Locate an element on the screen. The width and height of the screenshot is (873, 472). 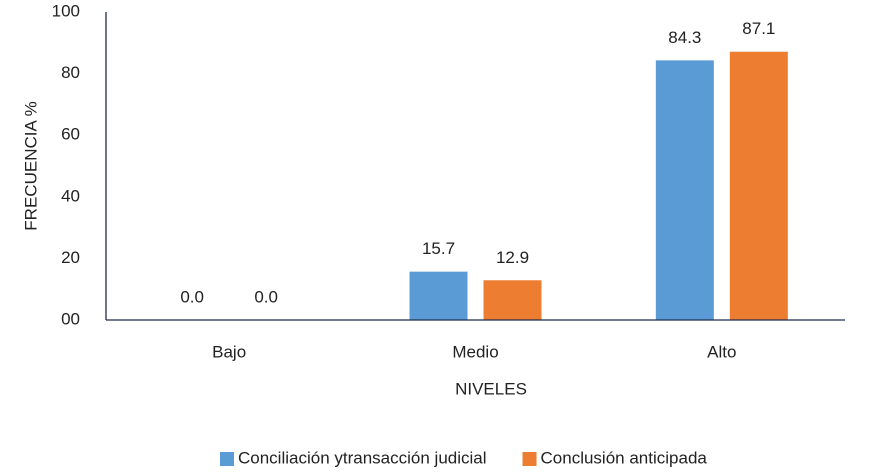
data-label: 87.1 is located at coordinates (758, 28).